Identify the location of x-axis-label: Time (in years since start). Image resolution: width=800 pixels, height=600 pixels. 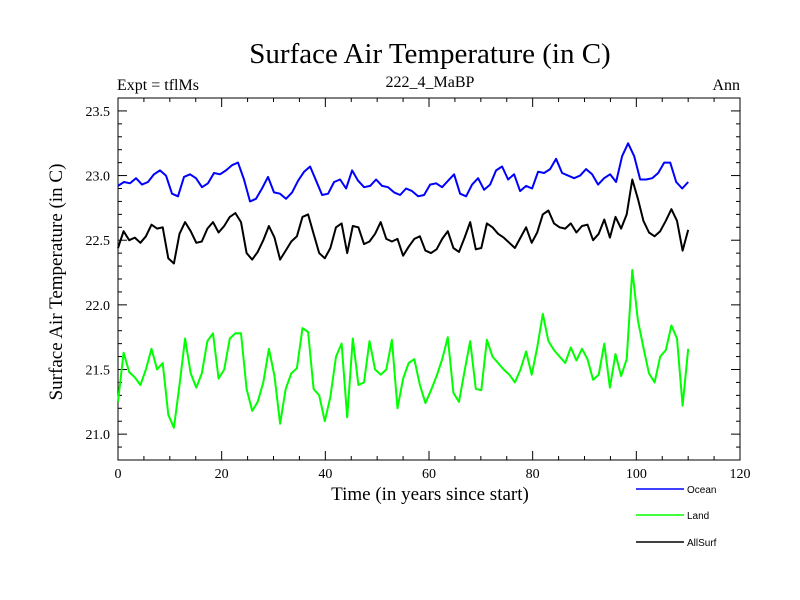
(430, 494).